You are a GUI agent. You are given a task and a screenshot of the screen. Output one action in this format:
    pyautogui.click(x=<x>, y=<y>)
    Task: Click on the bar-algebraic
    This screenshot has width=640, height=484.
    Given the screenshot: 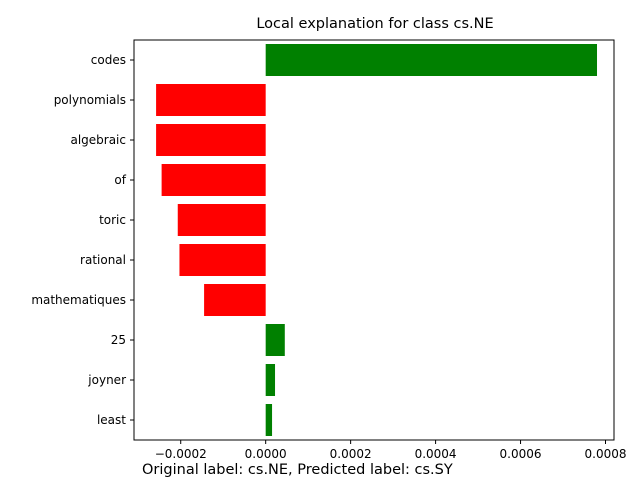 What is the action you would take?
    pyautogui.click(x=211, y=140)
    